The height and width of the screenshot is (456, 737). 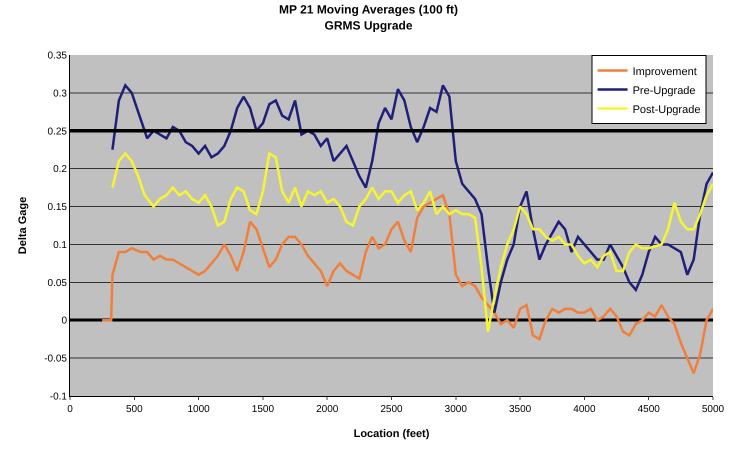 What do you see at coordinates (327, 409) in the screenshot?
I see `x-tick-label: 2000` at bounding box center [327, 409].